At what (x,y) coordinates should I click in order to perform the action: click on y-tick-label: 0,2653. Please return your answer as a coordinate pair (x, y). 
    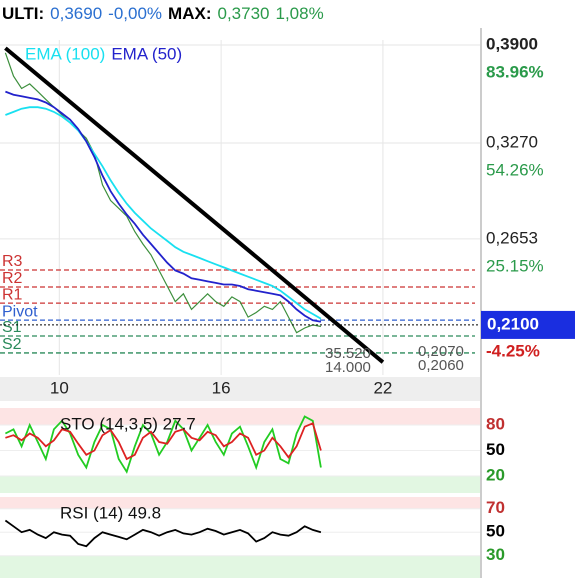
    Looking at the image, I should click on (512, 237).